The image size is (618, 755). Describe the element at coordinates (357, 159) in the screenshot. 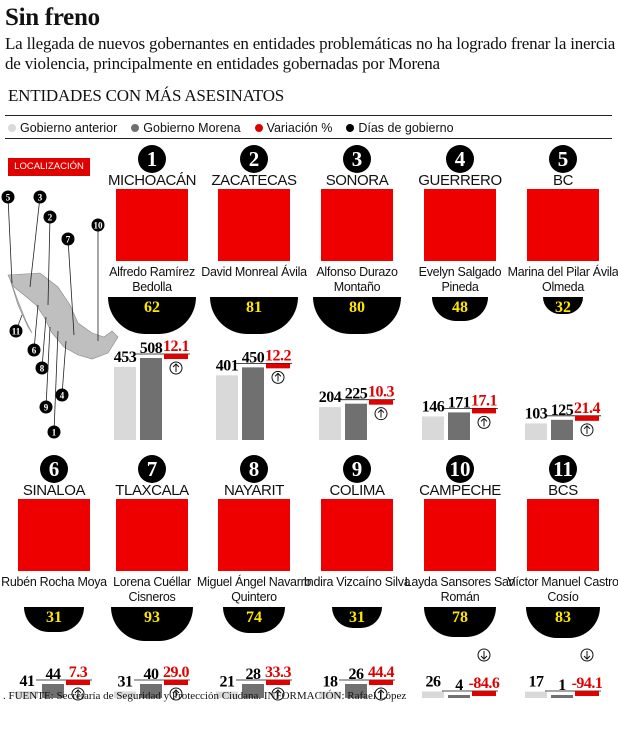

I see `rank-badge: 3` at that location.